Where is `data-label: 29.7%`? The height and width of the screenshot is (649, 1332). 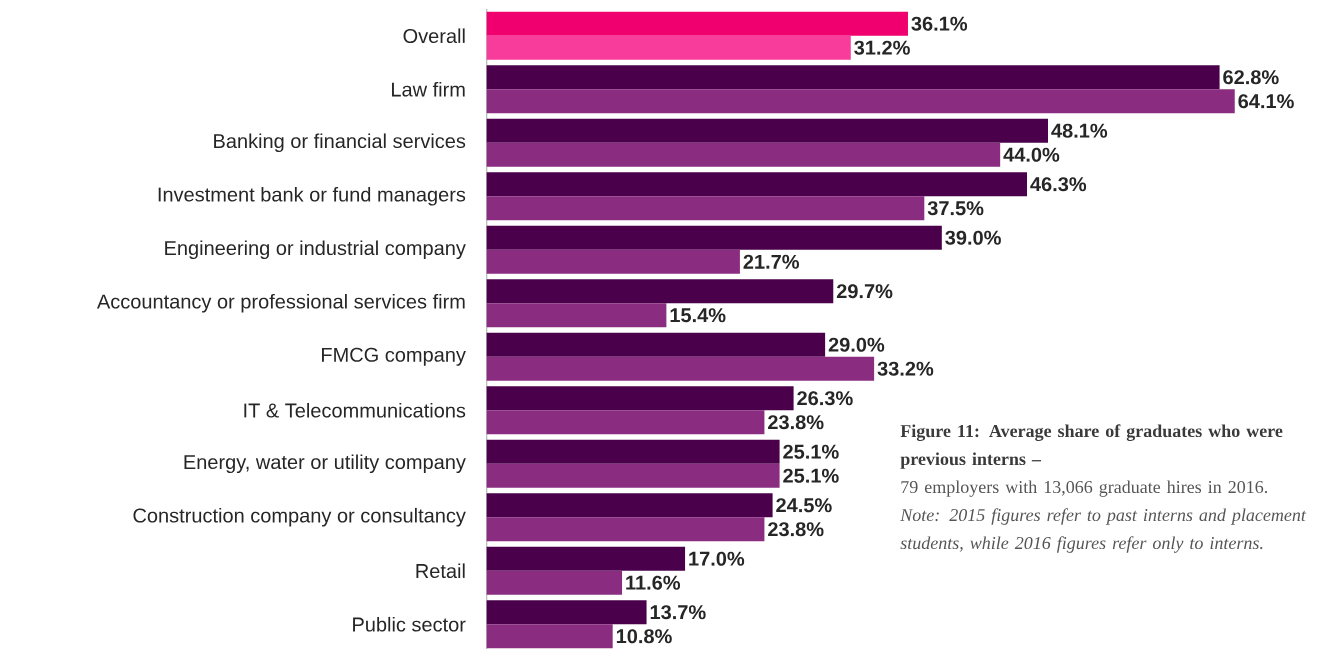 data-label: 29.7% is located at coordinates (864, 291).